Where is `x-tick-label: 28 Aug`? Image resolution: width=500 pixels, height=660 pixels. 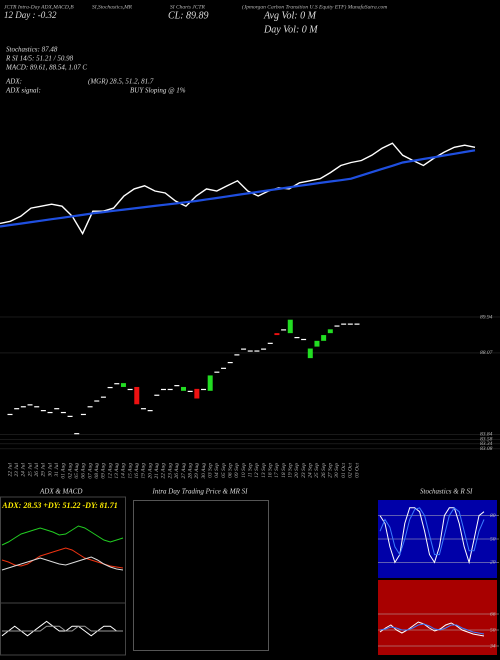 x-tick-label: 28 Aug is located at coordinates (190, 471).